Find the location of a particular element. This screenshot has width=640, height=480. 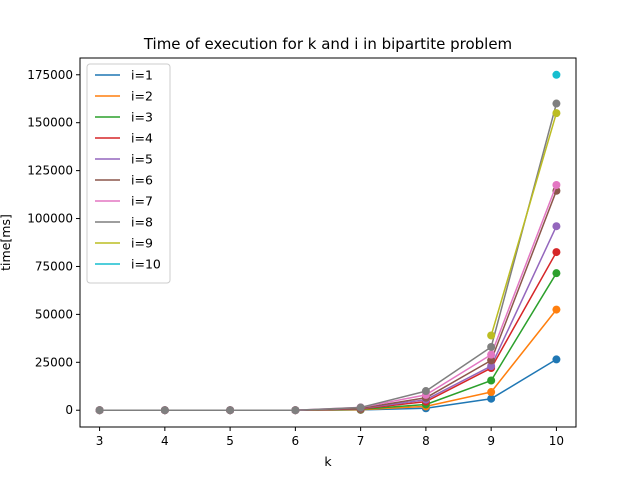

x-axis: 3 4 5 6 7 8 9 10 is located at coordinates (330, 437).